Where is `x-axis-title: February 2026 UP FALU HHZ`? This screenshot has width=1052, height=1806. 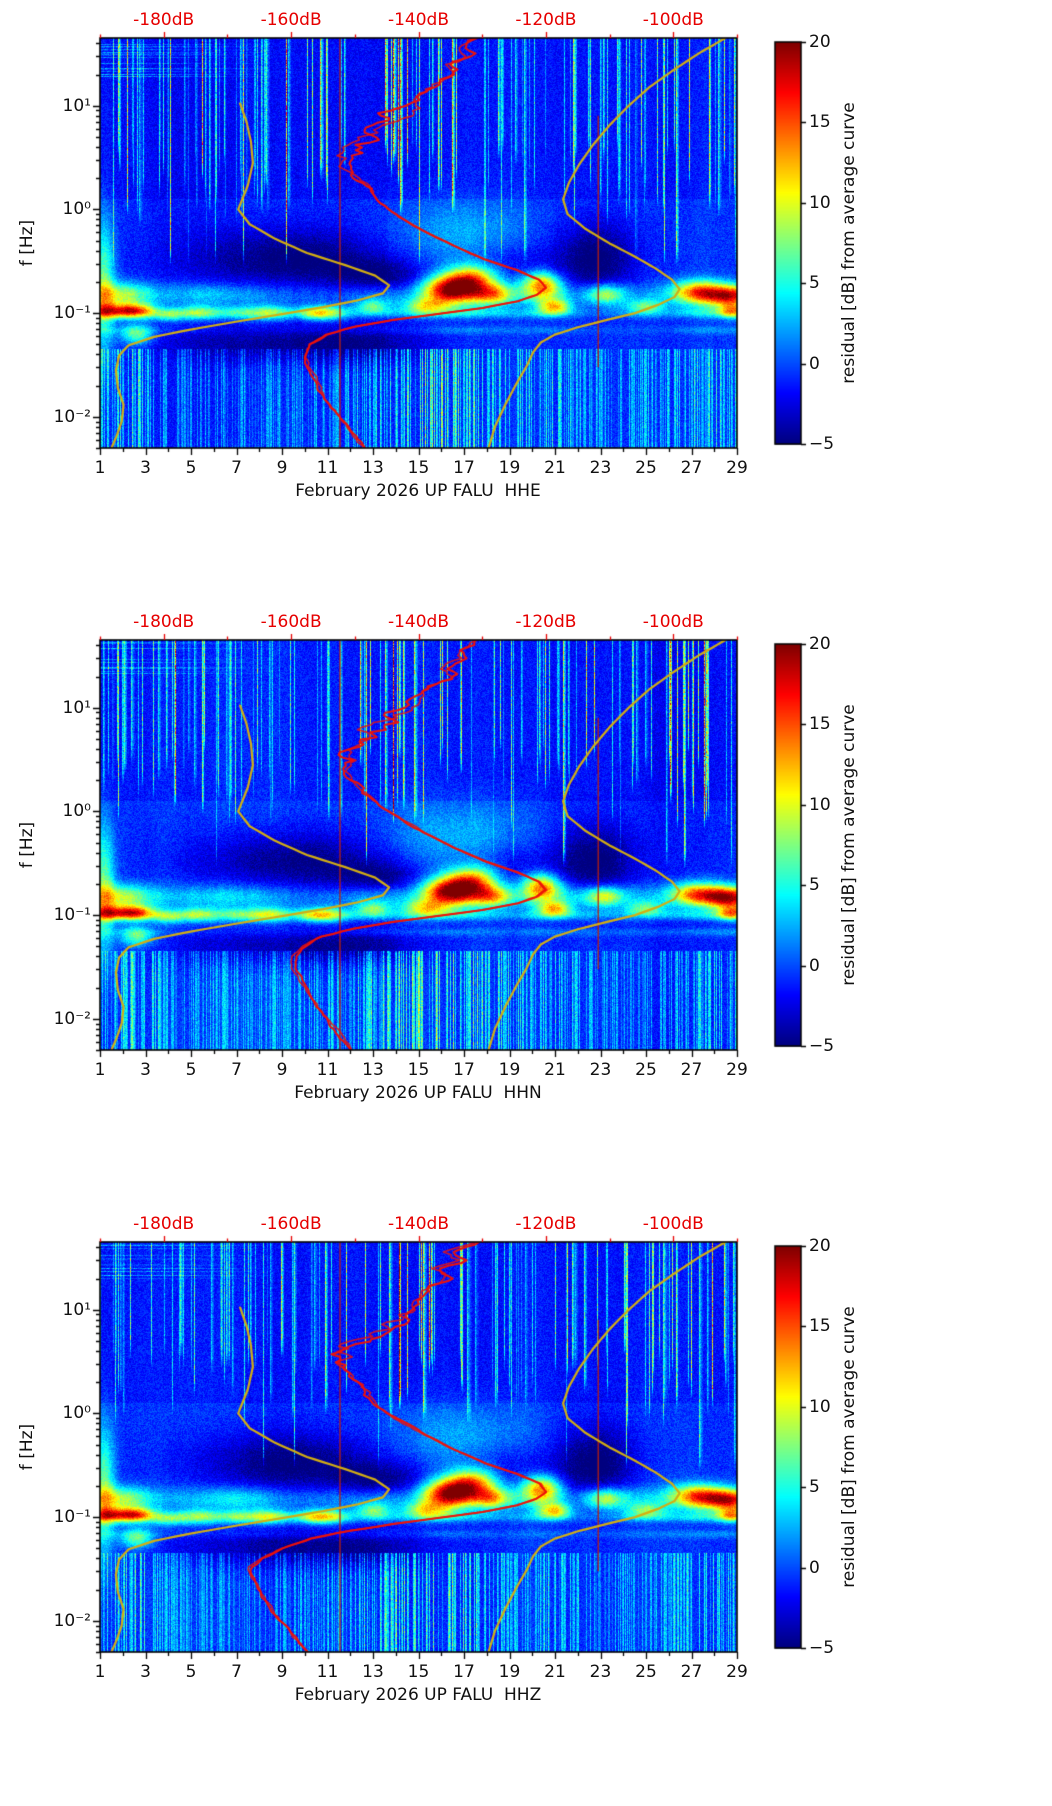 x-axis-title: February 2026 UP FALU HHZ is located at coordinates (418, 1695).